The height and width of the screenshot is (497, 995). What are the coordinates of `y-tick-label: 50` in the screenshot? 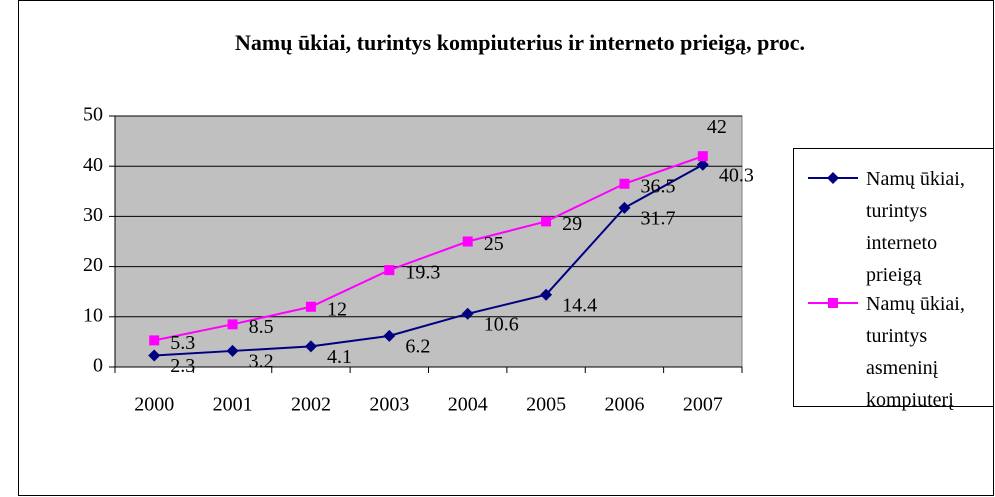 It's located at (93, 115).